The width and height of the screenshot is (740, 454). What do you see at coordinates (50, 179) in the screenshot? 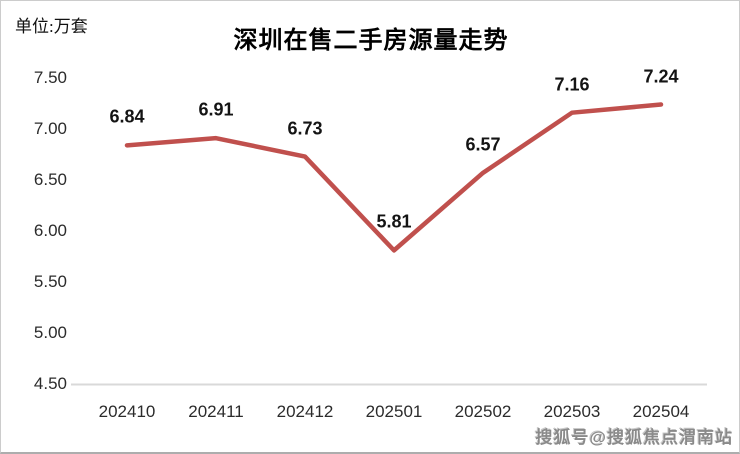
I see `y-tick-label: 6.50` at bounding box center [50, 179].